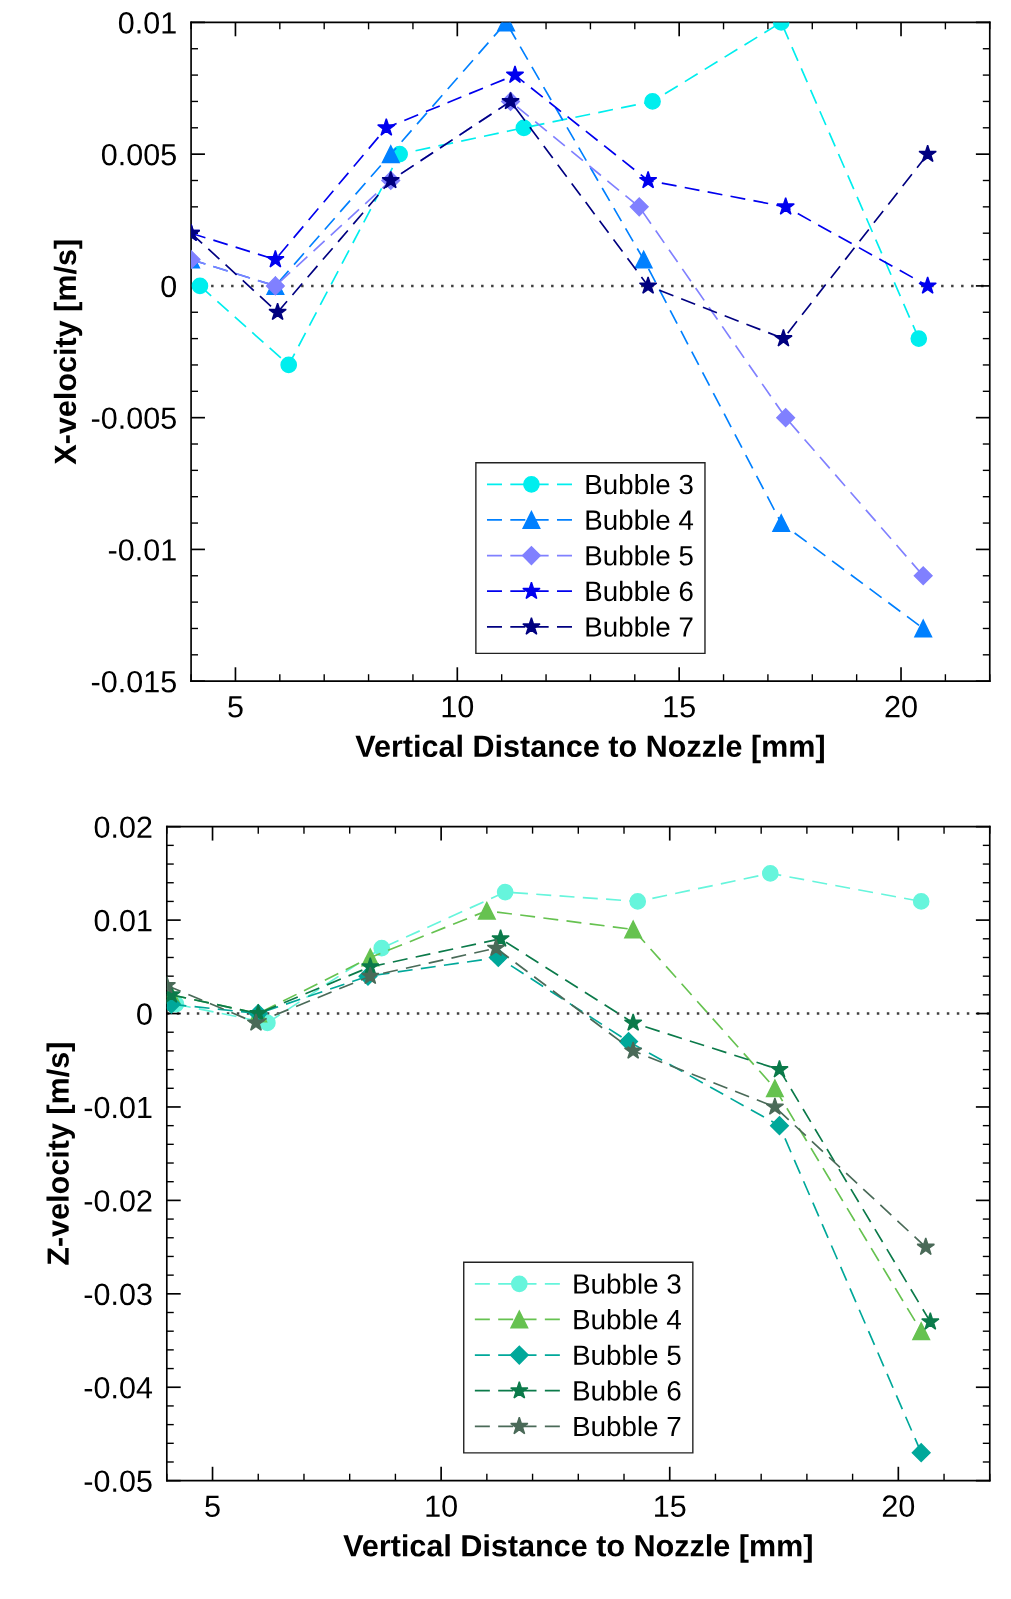  Describe the element at coordinates (133, 418) in the screenshot. I see `y-tick-label: -0.005` at that location.